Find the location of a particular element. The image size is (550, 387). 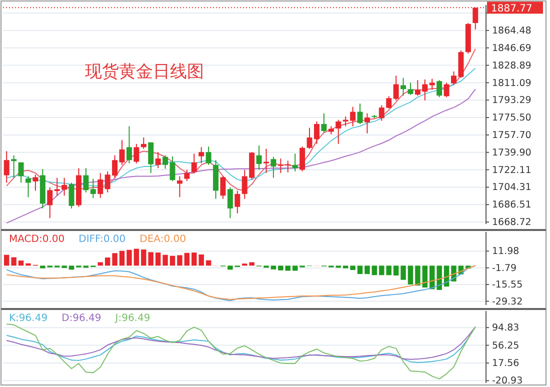

y-tick-label: 1793.29 is located at coordinates (512, 100).